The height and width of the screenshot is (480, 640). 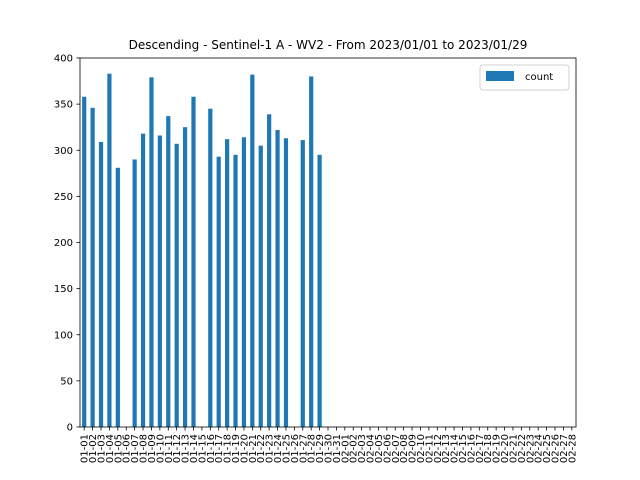 What do you see at coordinates (194, 448) in the screenshot?
I see `x-tick-label: 01-14` at bounding box center [194, 448].